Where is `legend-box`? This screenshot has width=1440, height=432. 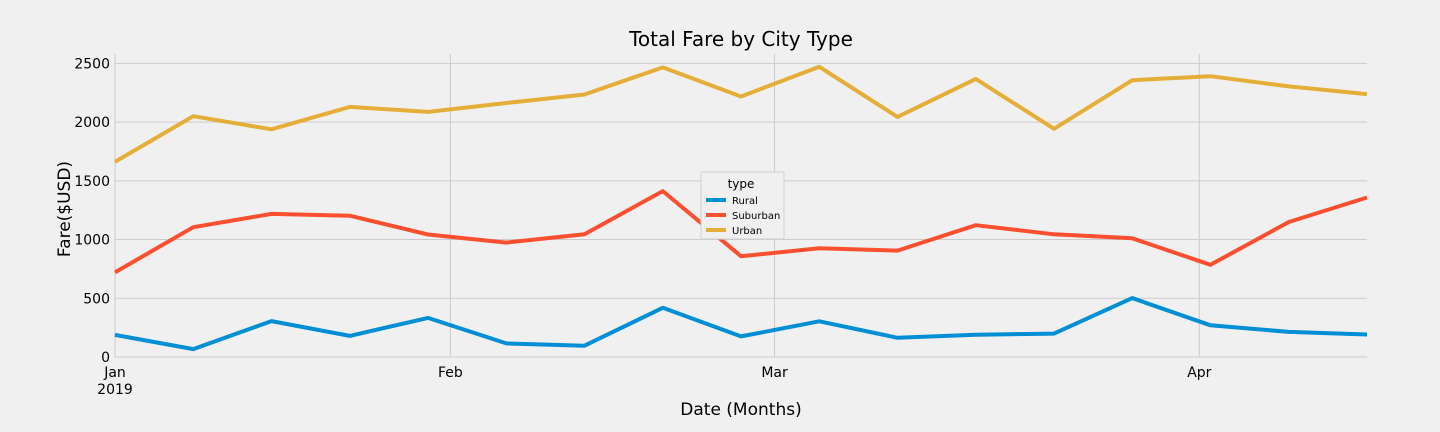 legend-box is located at coordinates (742, 205).